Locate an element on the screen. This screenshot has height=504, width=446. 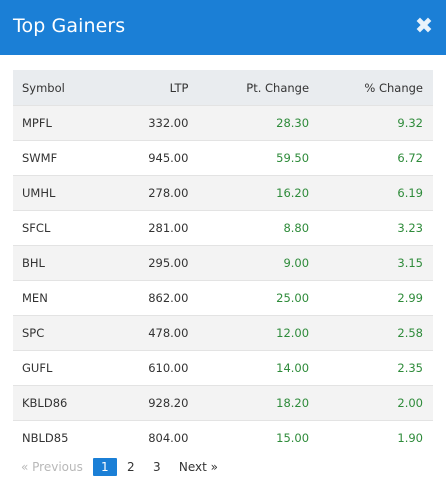
column-header-pt-change: Pt. Change is located at coordinates (278, 87).